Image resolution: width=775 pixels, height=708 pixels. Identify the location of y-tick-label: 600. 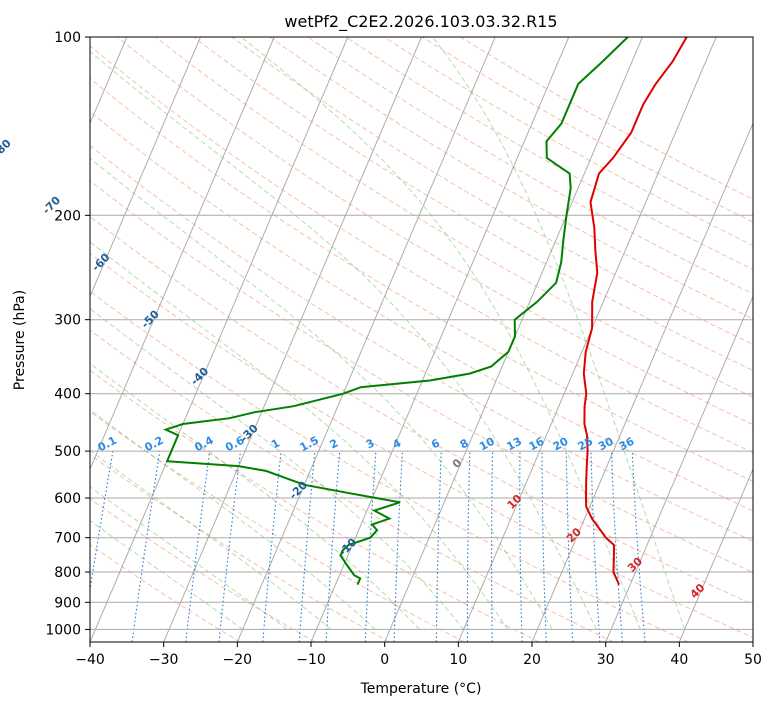
(67, 499).